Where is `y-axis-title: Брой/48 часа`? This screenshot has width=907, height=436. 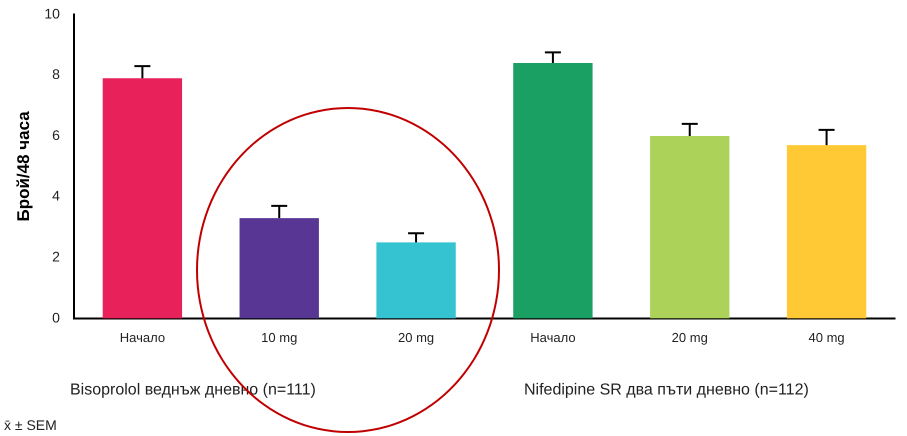 y-axis-title: Брой/48 часа is located at coordinates (23, 166).